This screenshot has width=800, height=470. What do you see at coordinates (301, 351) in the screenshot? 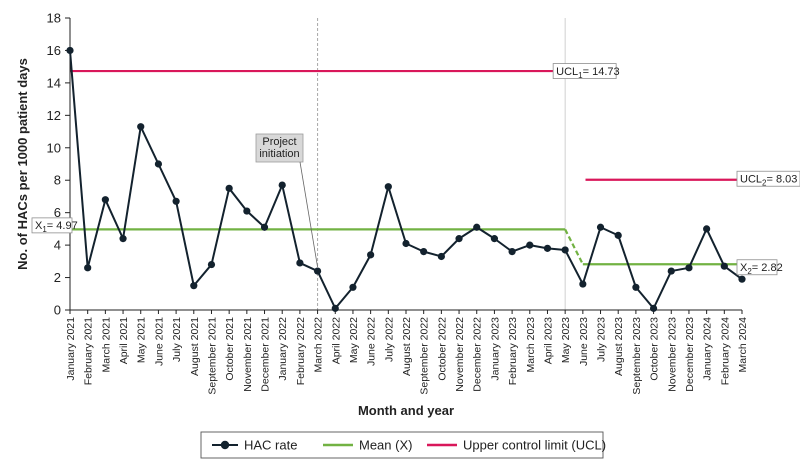
I see `x-tick-label: February 2022` at bounding box center [301, 351].